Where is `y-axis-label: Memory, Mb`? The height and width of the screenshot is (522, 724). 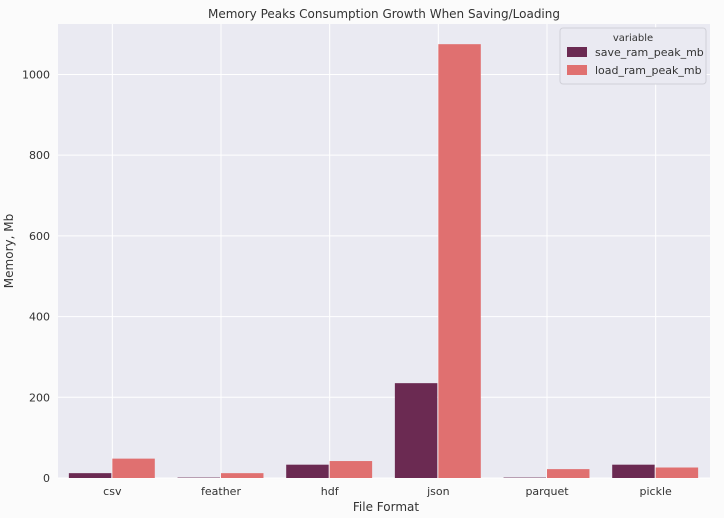 y-axis-label: Memory, Mb is located at coordinates (9, 251).